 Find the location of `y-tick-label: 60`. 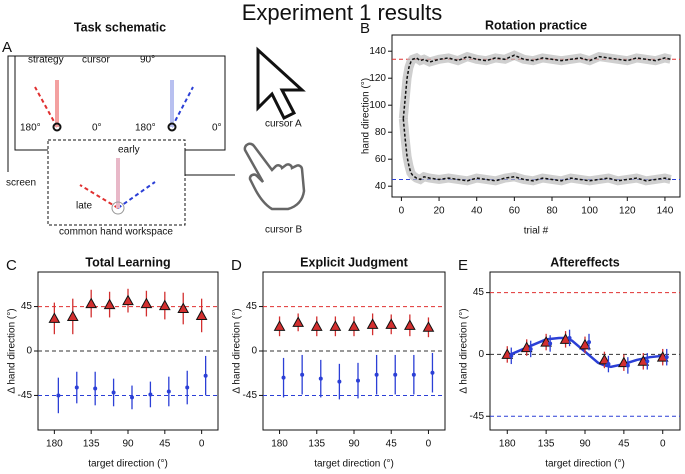

y-tick-label: 60 is located at coordinates (381, 159).